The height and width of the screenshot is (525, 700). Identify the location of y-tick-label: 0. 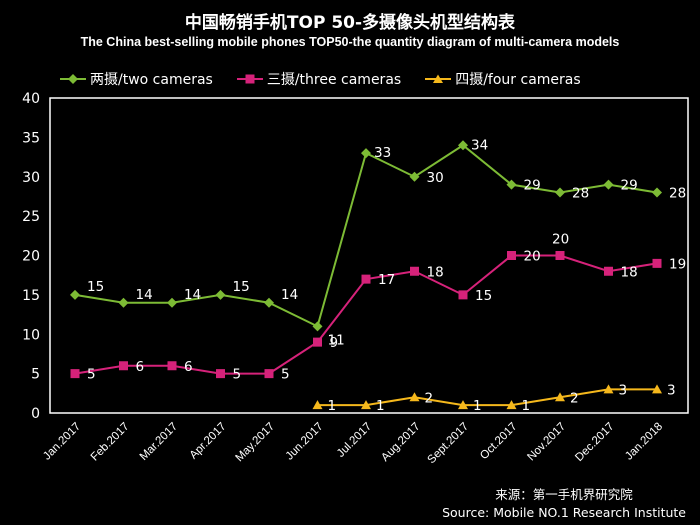
(35, 414).